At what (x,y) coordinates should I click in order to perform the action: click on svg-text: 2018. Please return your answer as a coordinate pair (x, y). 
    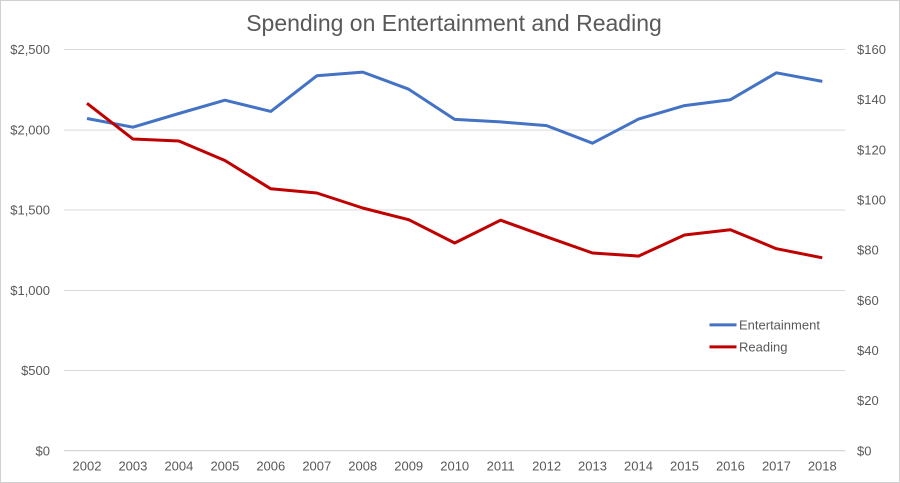
    Looking at the image, I should click on (822, 466).